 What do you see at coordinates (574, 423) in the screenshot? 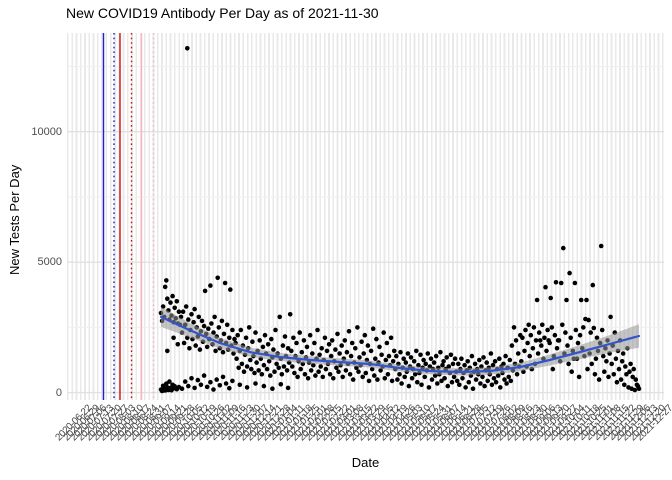
I see `x-tick-label: 2021-10-11` at bounding box center [574, 423].